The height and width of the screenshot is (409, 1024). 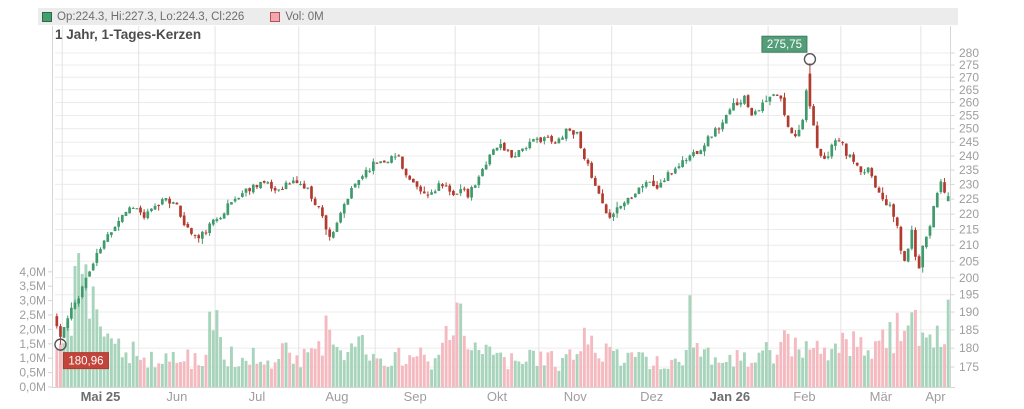 I want to click on svg-text: 275,75, so click(x=784, y=45).